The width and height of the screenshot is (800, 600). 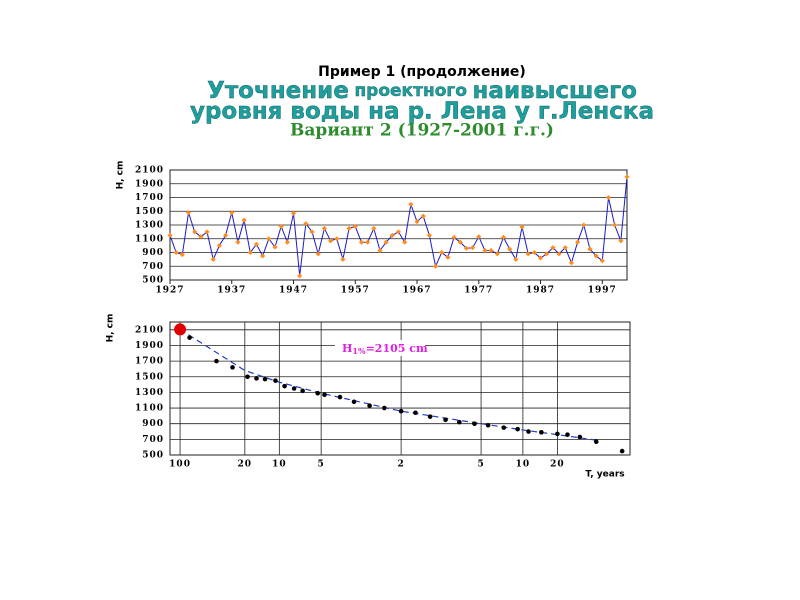 I want to click on title-part: наивысшего, so click(x=555, y=91).